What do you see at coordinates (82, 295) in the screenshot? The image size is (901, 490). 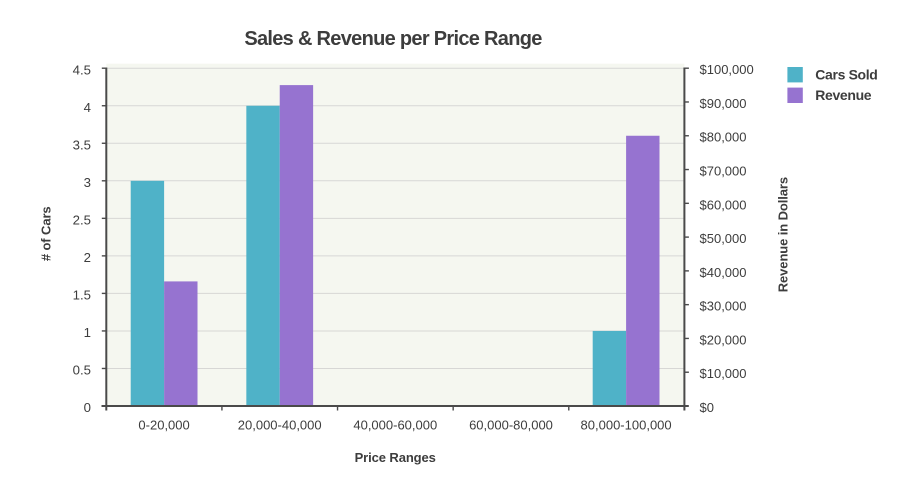 I see `svg-text: 1.5` at bounding box center [82, 295].